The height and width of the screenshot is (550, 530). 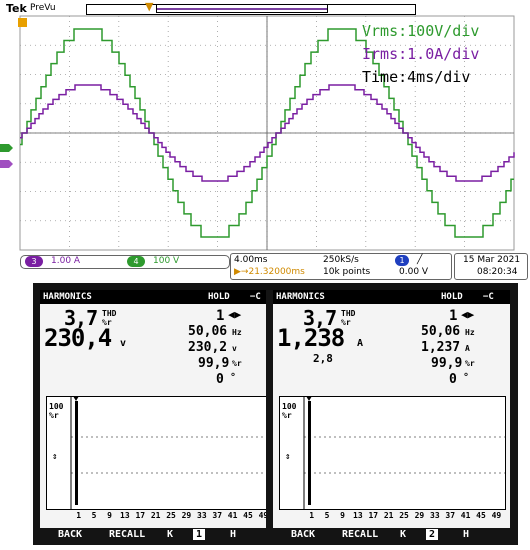 What do you see at coordinates (496, 515) in the screenshot?
I see `x-label: 49` at bounding box center [496, 515].